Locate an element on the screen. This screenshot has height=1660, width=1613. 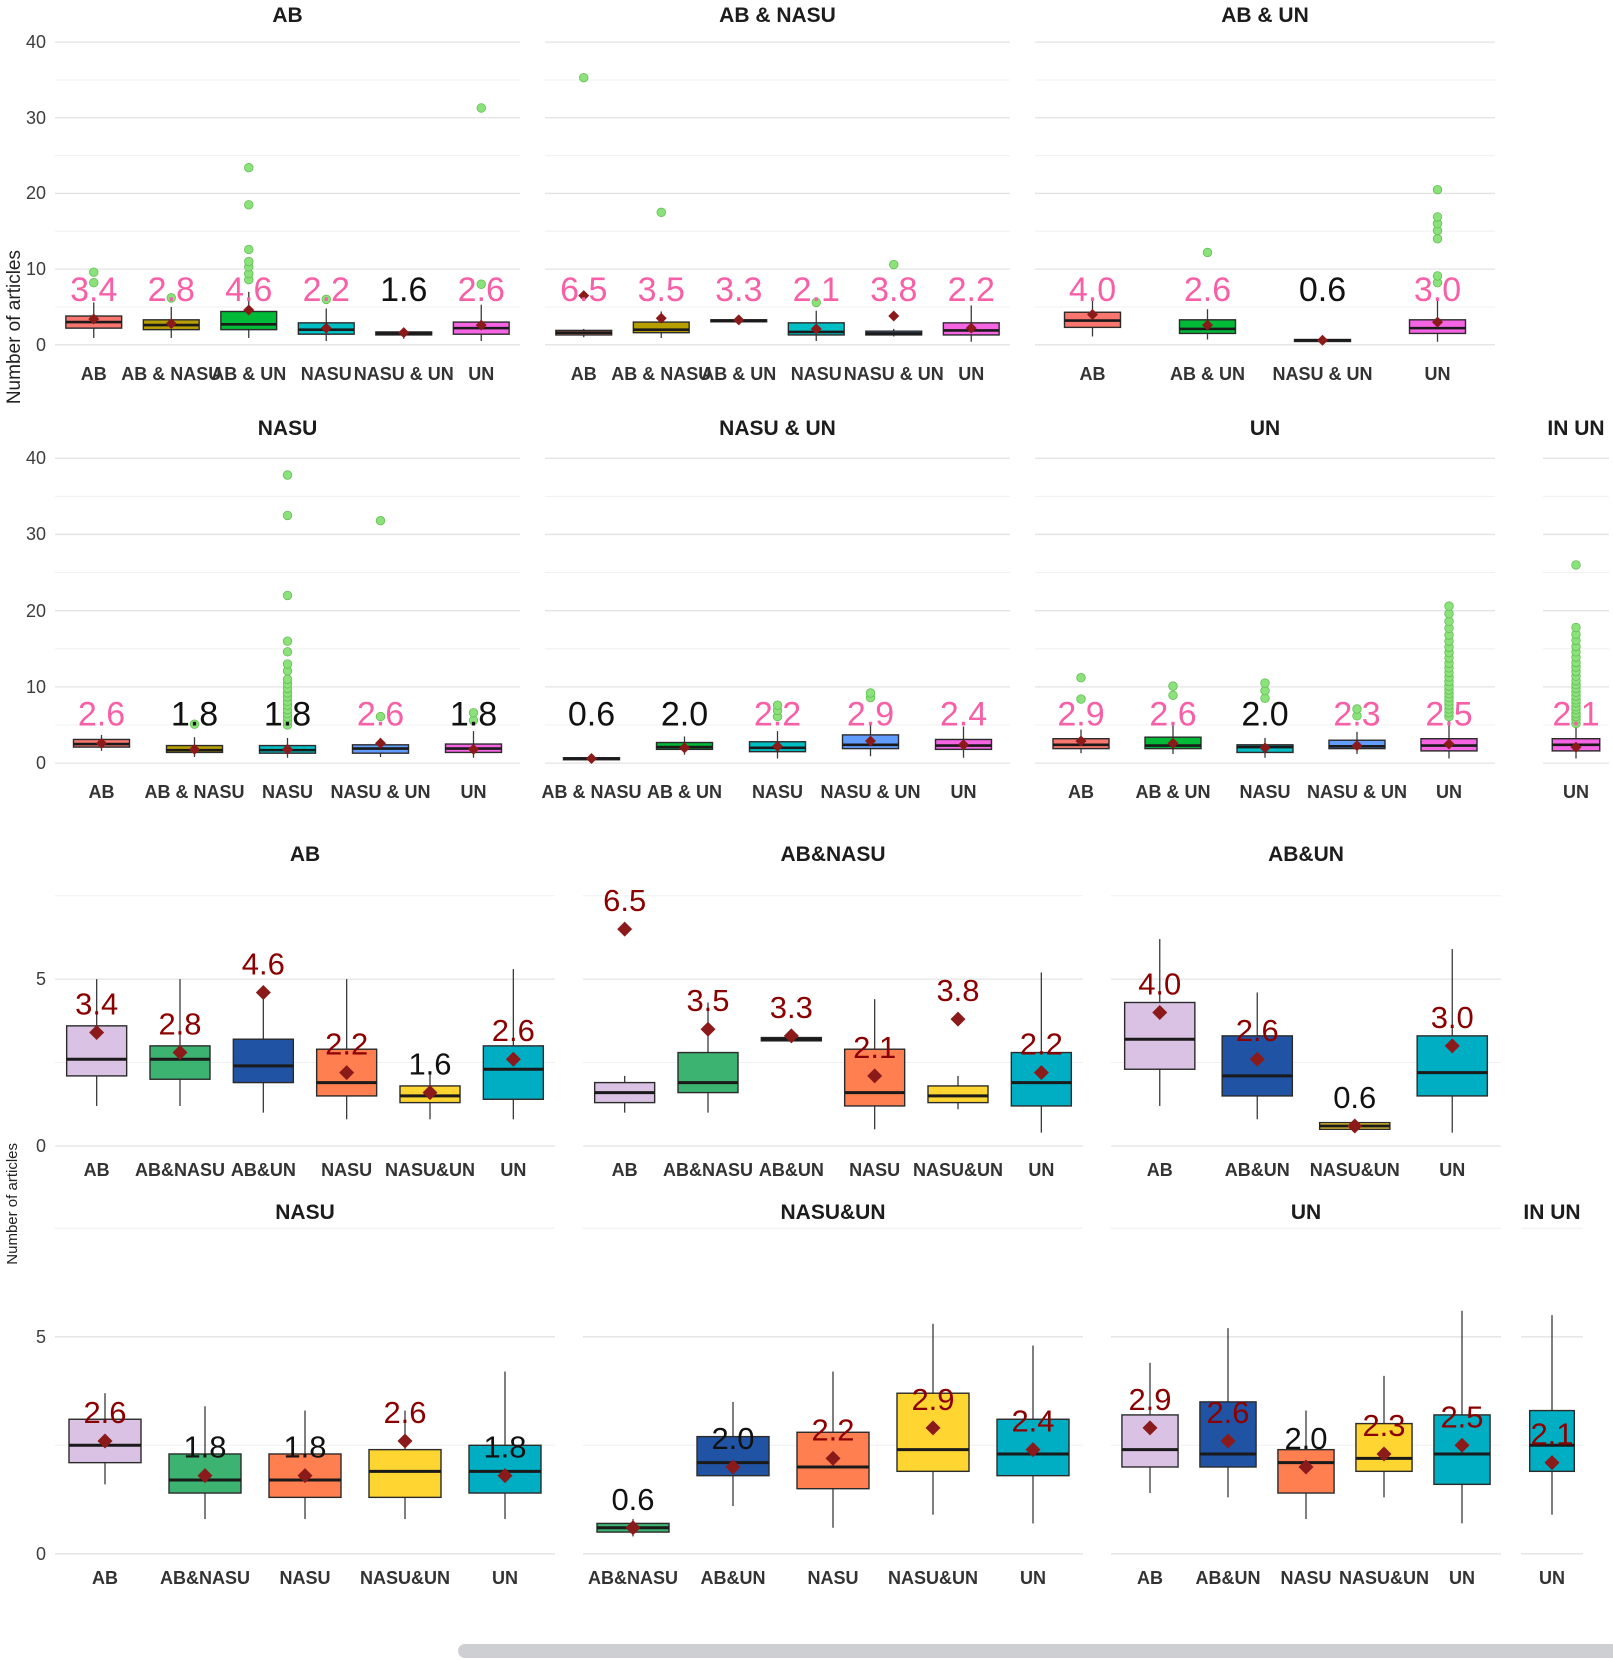
mean-label: 2.1 is located at coordinates (874, 1047).